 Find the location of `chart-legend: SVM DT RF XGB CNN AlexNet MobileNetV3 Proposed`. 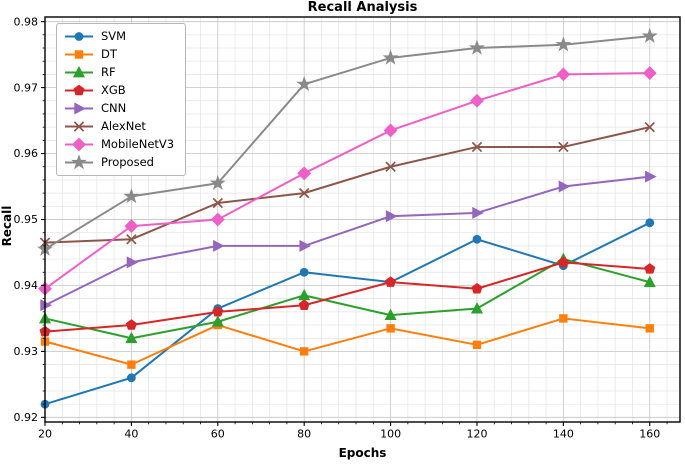

chart-legend: SVM DT RF XGB CNN AlexNet MobileNetV3 Proposed is located at coordinates (121, 100).